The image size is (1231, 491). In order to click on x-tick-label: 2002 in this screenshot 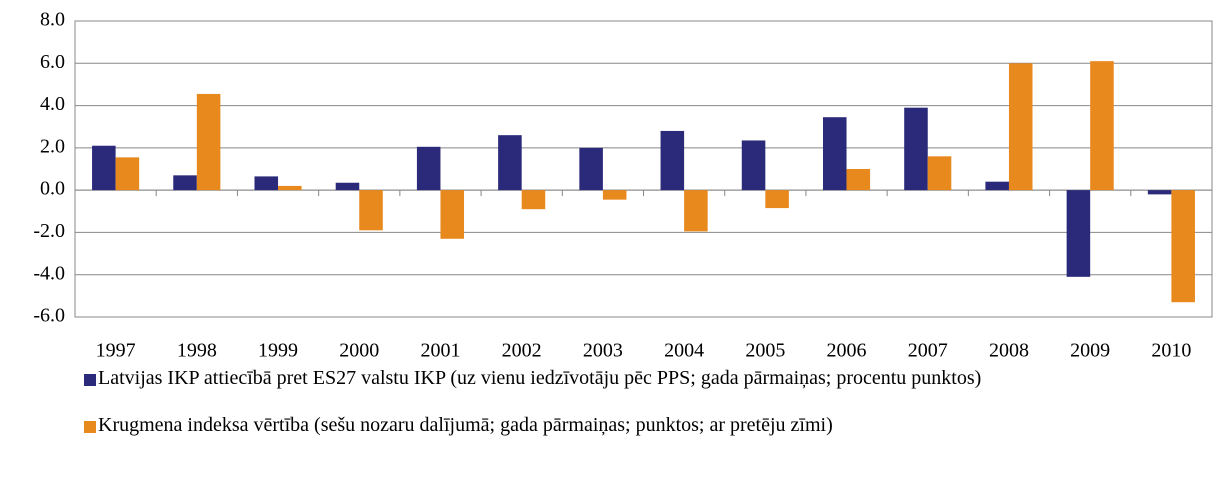, I will do `click(522, 351)`.